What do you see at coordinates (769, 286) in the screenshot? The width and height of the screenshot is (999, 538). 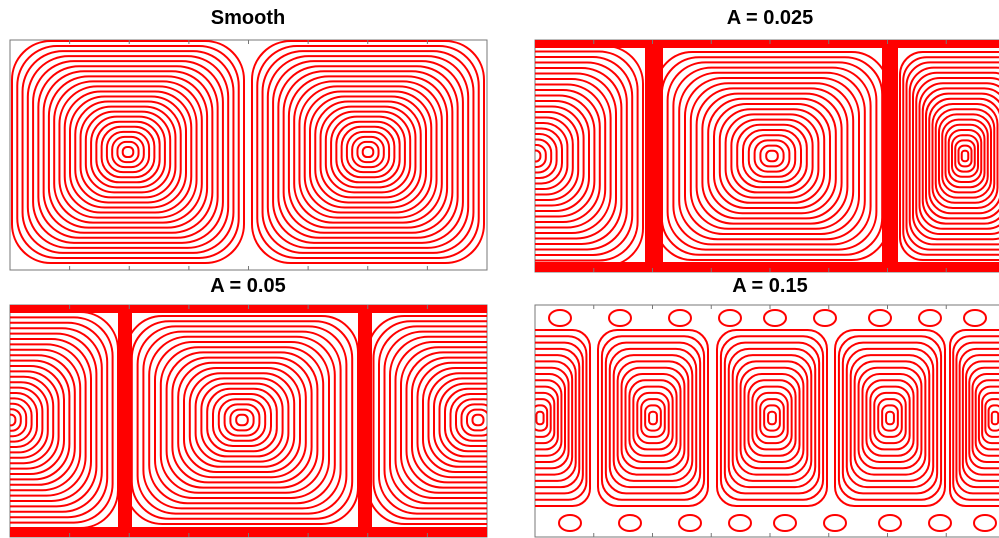 I see `panel-title: A = 0.15` at bounding box center [769, 286].